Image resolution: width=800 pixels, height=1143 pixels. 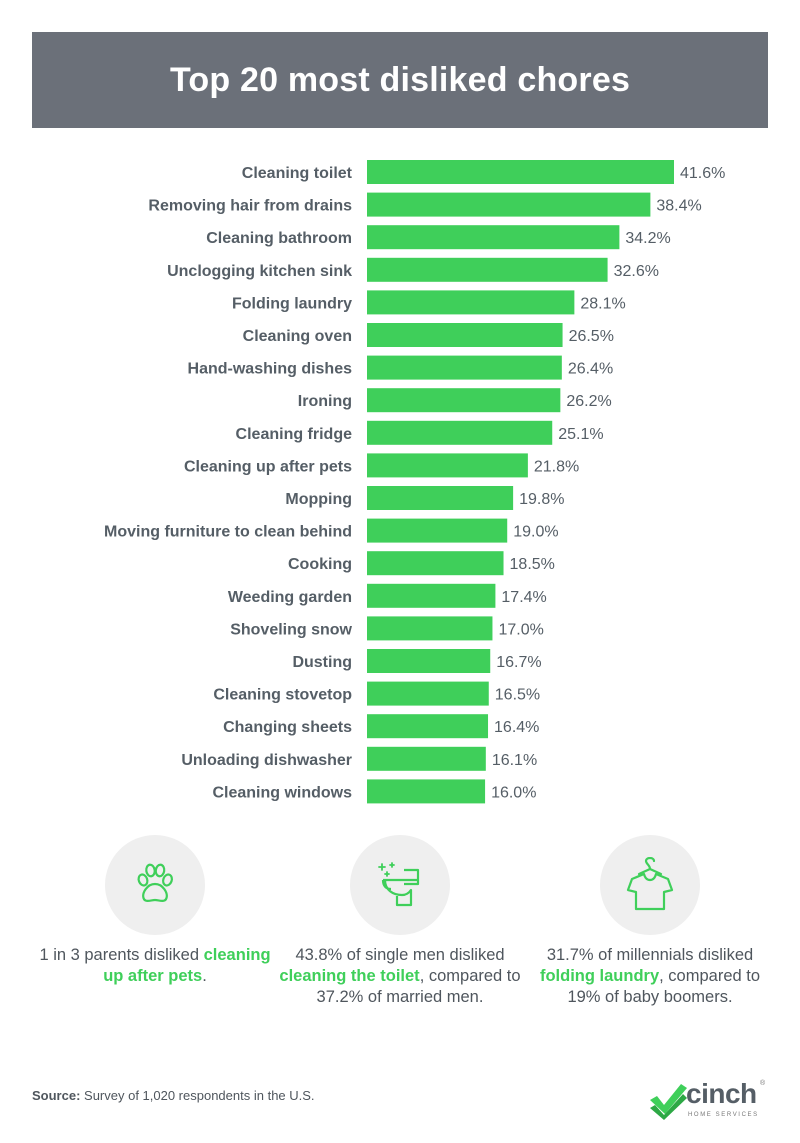 What do you see at coordinates (322, 662) in the screenshot?
I see `category-label: Dusting` at bounding box center [322, 662].